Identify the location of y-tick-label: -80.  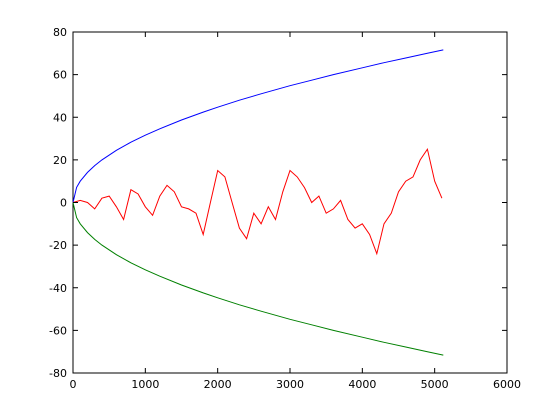
(58, 373).